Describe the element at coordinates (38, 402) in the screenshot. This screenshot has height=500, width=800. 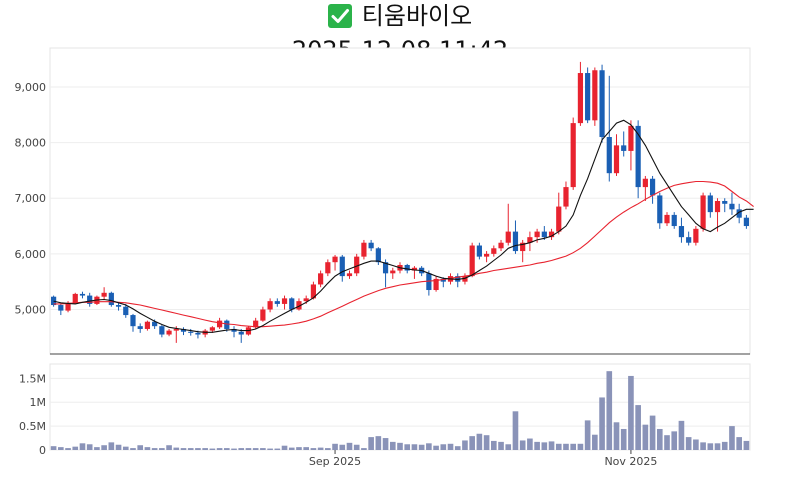
I see `volume-tick-label: 1M` at that location.